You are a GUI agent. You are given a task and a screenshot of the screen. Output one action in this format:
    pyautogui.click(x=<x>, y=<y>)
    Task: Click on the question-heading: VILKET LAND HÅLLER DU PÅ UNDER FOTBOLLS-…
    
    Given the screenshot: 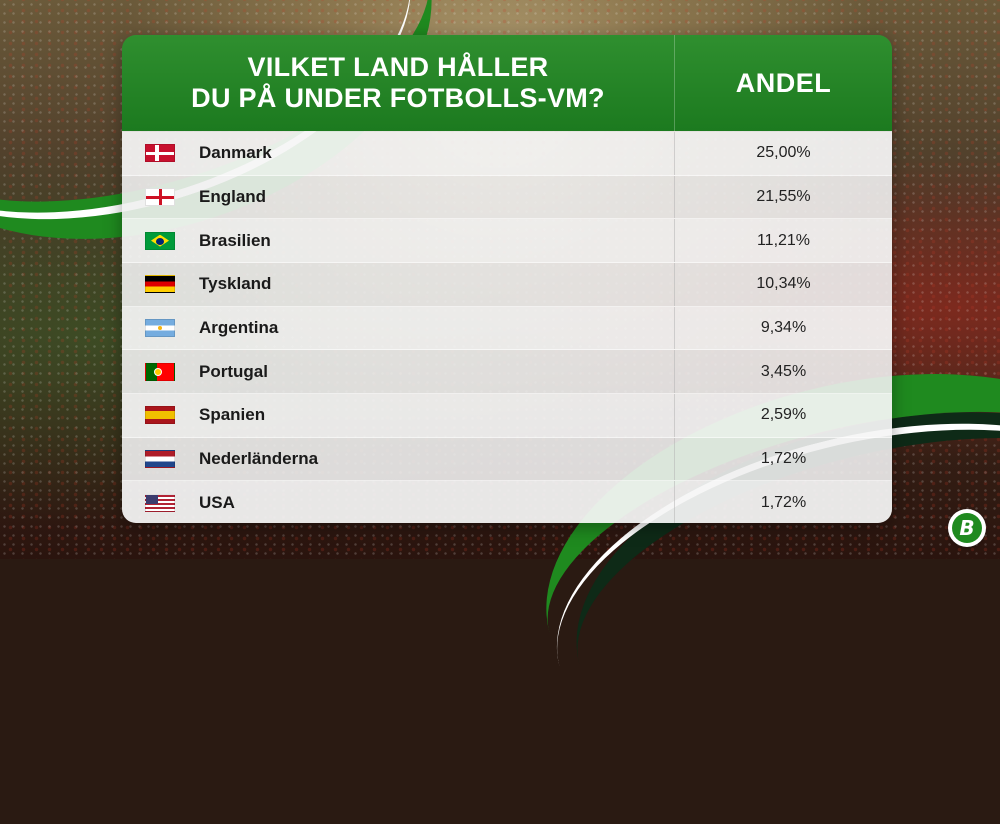 What is the action you would take?
    pyautogui.click(x=398, y=83)
    